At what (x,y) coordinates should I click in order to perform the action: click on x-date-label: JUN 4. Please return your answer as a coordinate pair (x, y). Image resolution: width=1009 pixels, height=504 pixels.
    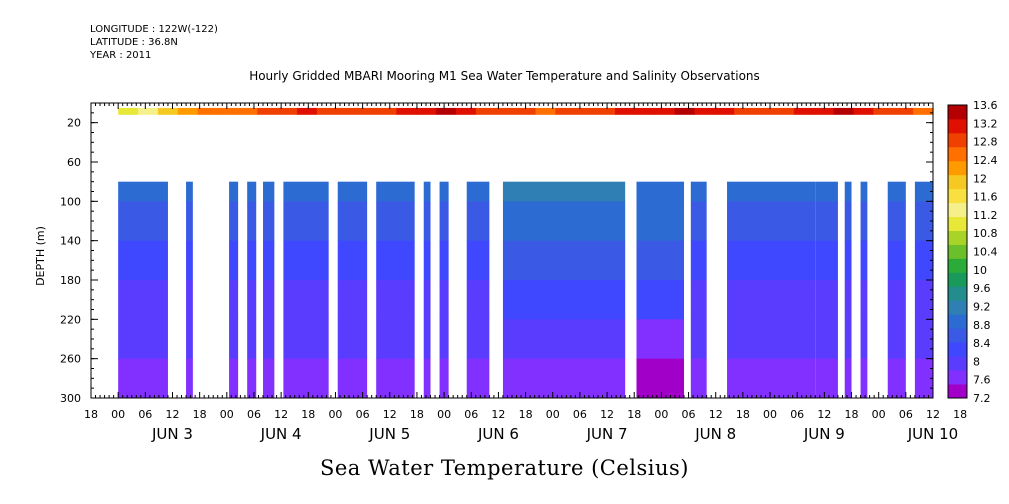
    Looking at the image, I should click on (281, 434).